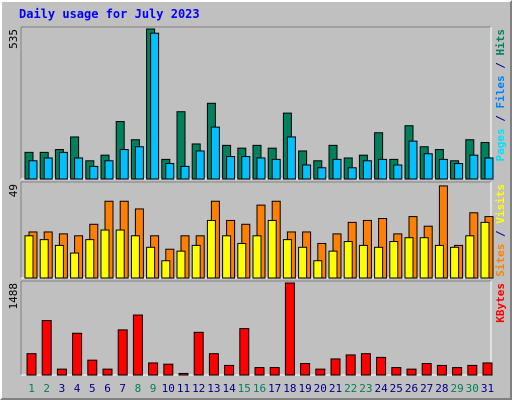 The image size is (512, 400). What do you see at coordinates (365, 388) in the screenshot?
I see `day-label-23: 23` at bounding box center [365, 388].